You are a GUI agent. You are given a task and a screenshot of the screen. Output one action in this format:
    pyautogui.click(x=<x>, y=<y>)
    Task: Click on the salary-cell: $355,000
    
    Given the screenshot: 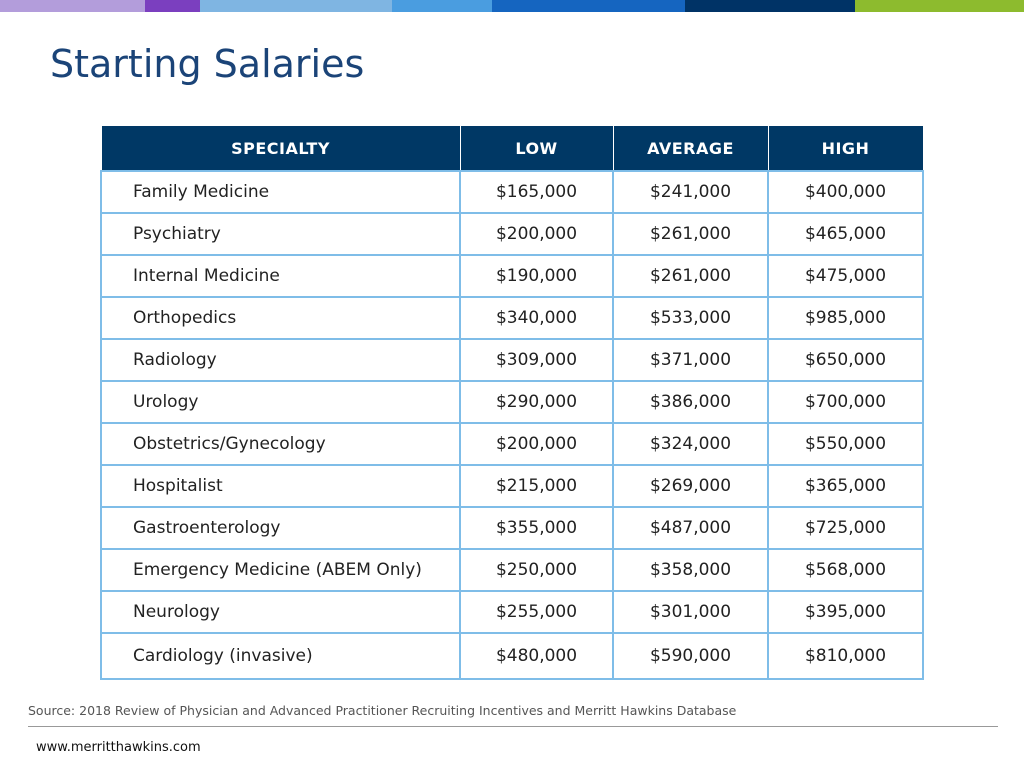 What is the action you would take?
    pyautogui.click(x=536, y=528)
    